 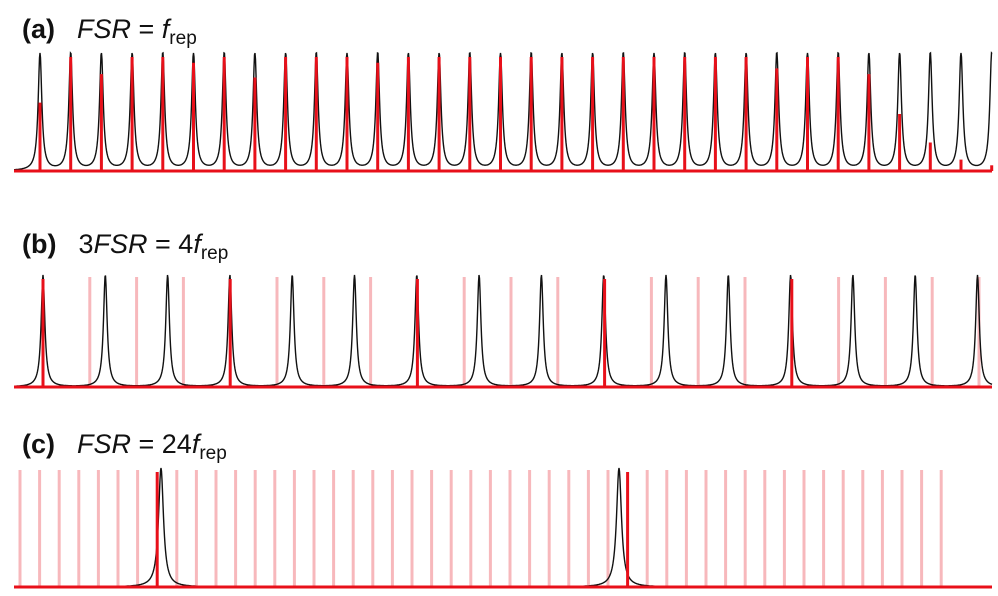 I want to click on panel-b-sub: rep, so click(x=214, y=253).